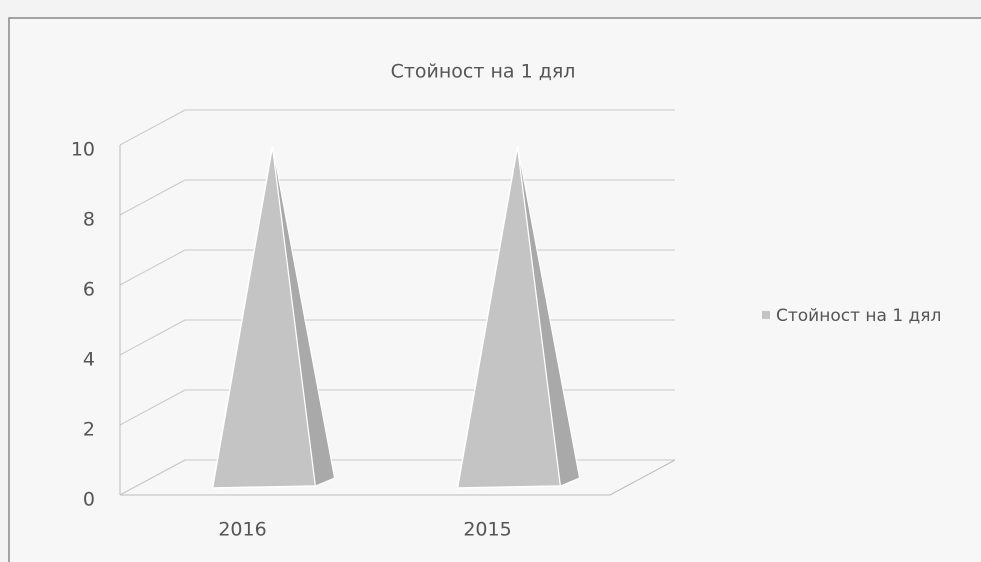 The height and width of the screenshot is (562, 981). What do you see at coordinates (89, 220) in the screenshot?
I see `y-tick-label: 8` at bounding box center [89, 220].